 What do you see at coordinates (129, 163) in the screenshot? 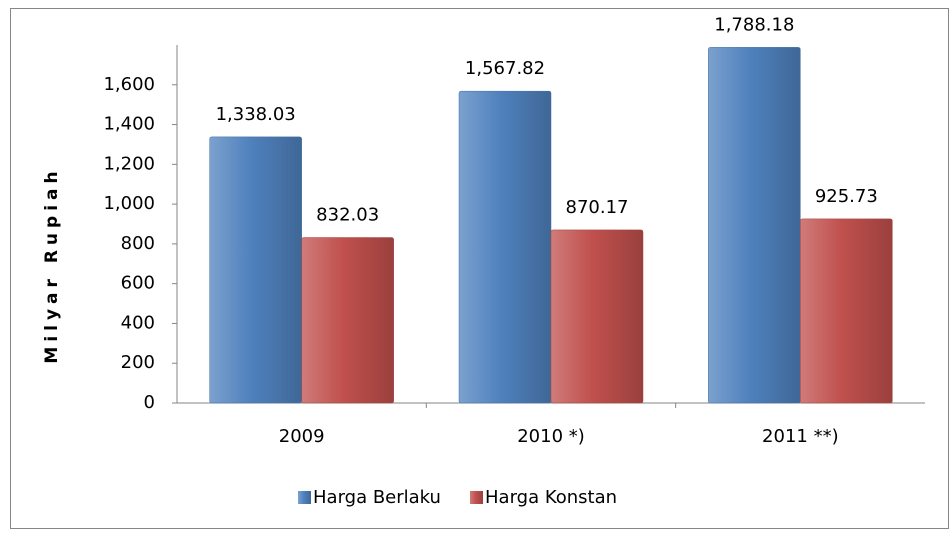
I see `y-tick-label: 1,200` at bounding box center [129, 163].